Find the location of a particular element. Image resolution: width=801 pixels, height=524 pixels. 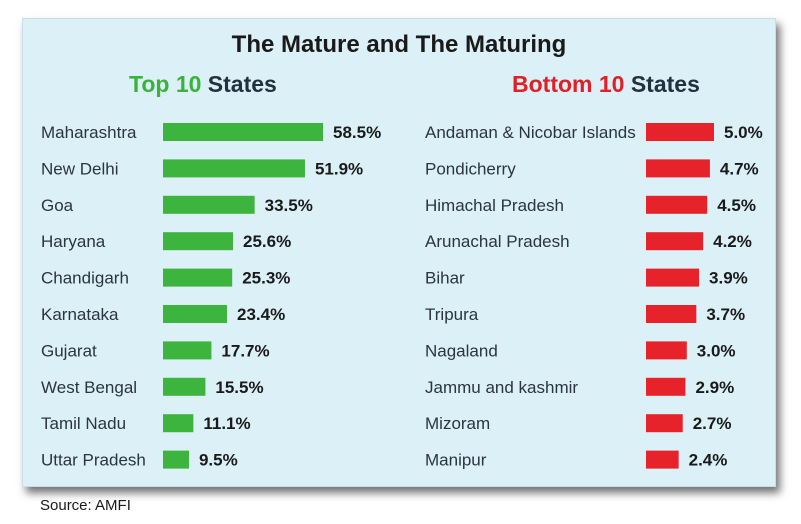

top-subtitle: Top 10 States is located at coordinates (203, 84).